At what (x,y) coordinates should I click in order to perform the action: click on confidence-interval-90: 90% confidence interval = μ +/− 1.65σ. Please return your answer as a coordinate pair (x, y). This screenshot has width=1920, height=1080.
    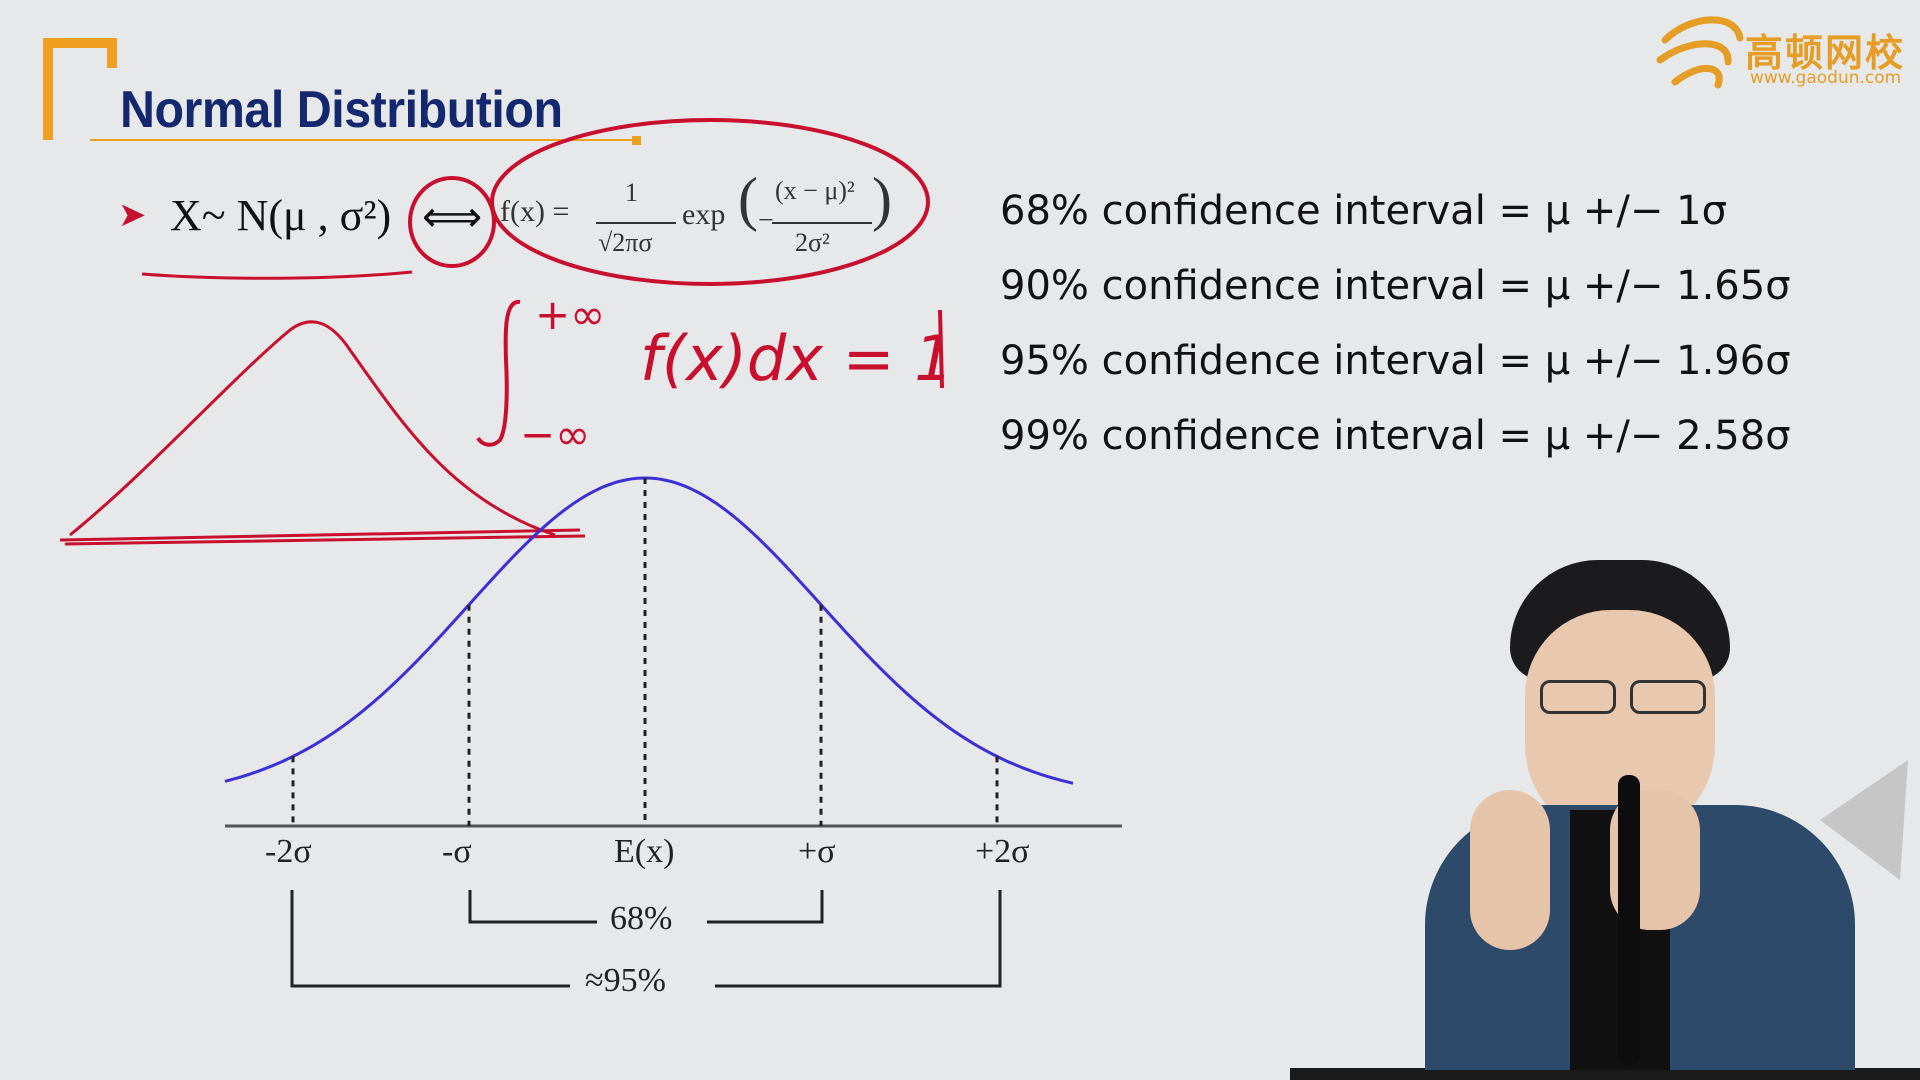
    Looking at the image, I should click on (1395, 286).